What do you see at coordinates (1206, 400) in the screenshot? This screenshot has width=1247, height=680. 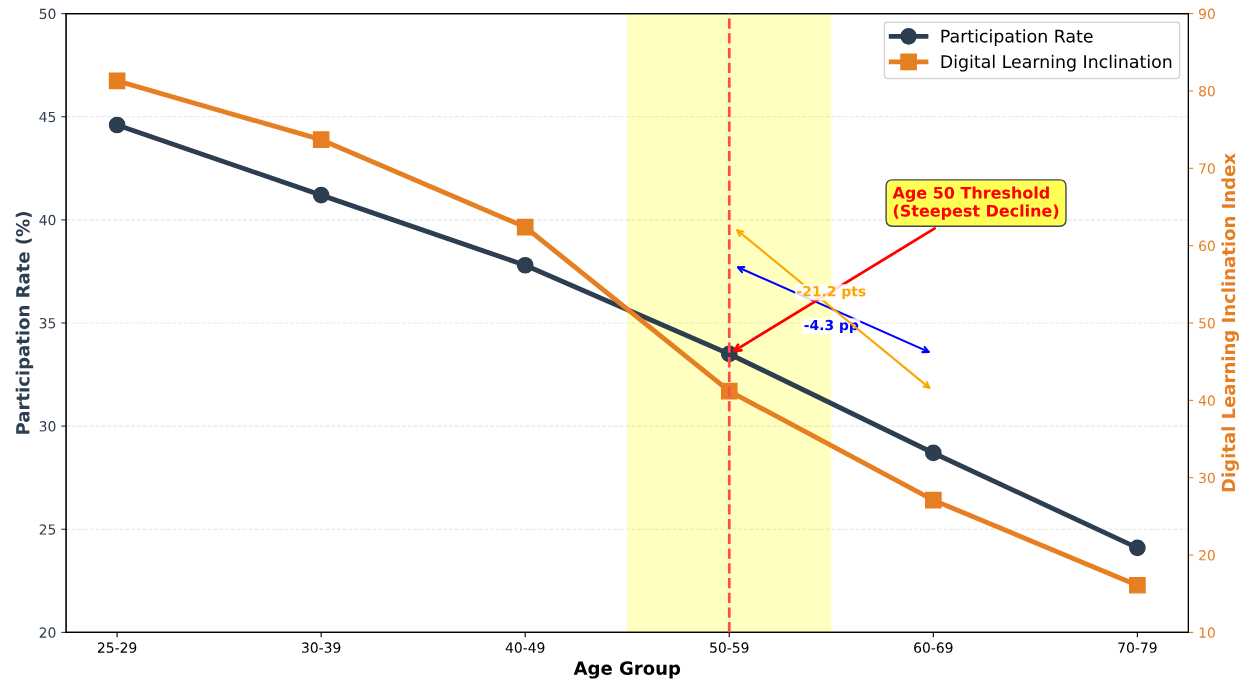 I see `y2-tick-label: 40` at bounding box center [1206, 400].